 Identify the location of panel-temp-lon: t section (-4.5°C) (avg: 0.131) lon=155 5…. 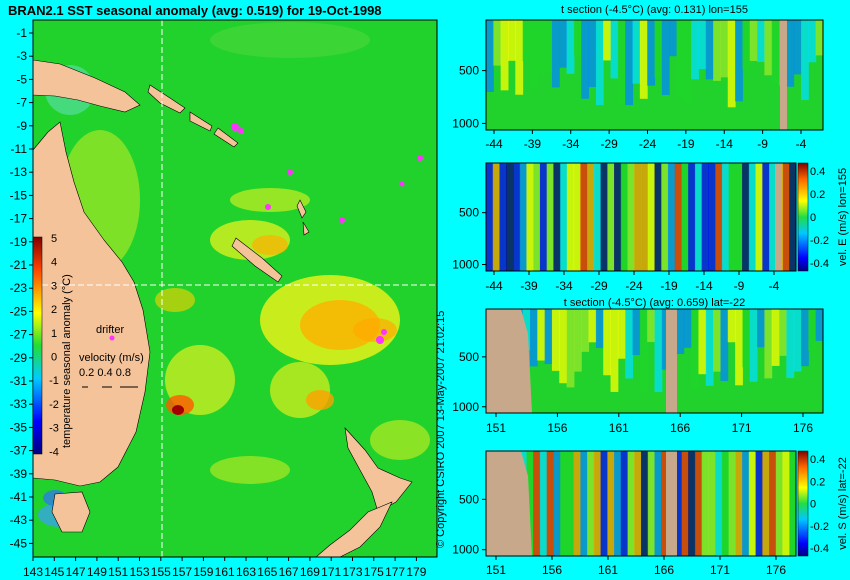
(638, 77).